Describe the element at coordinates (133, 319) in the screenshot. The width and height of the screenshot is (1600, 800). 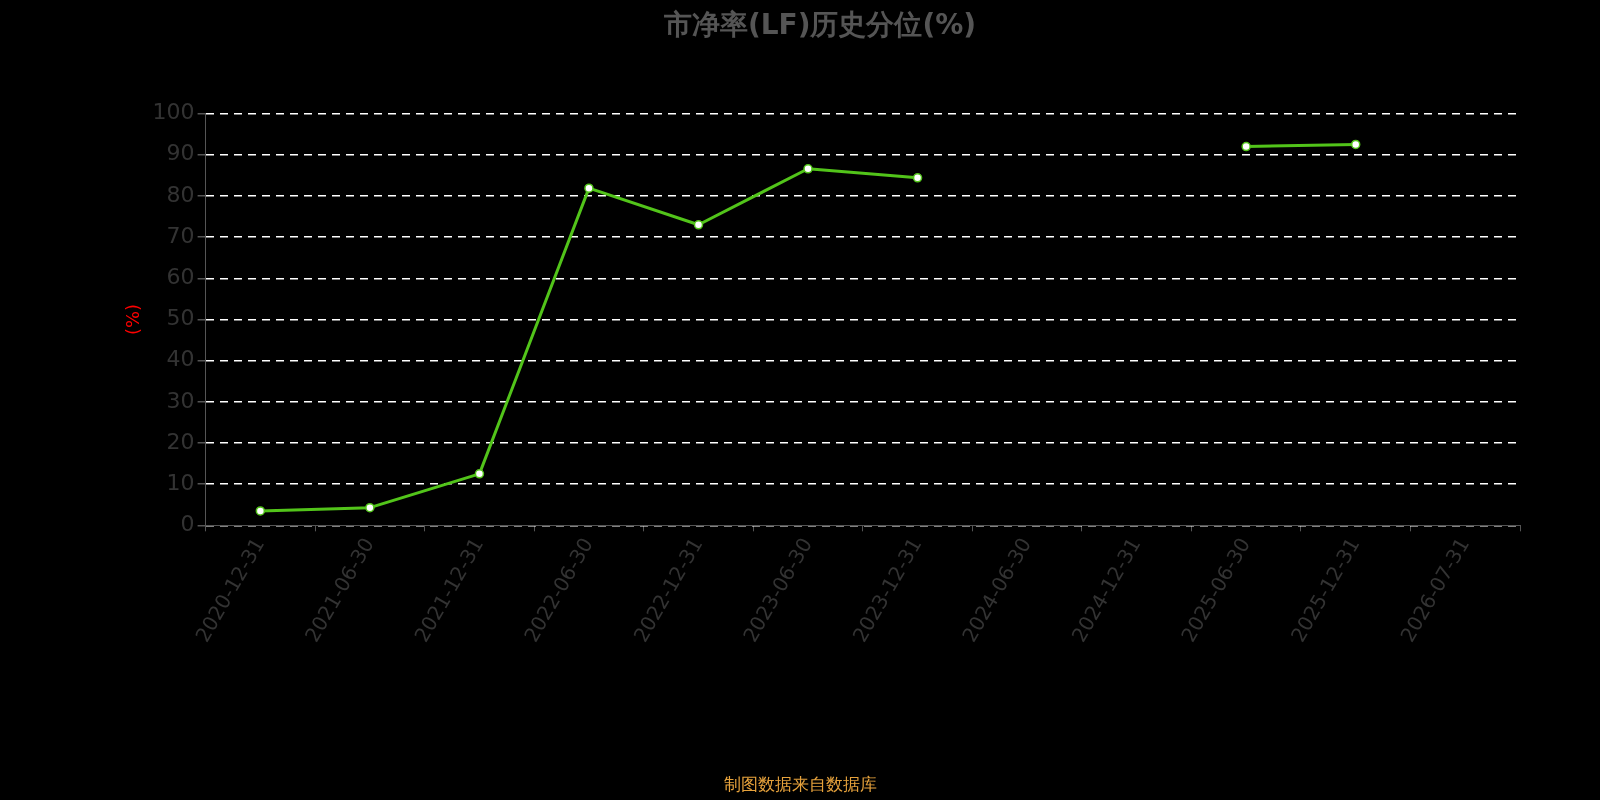
I see `y-axis-title: (%)` at that location.